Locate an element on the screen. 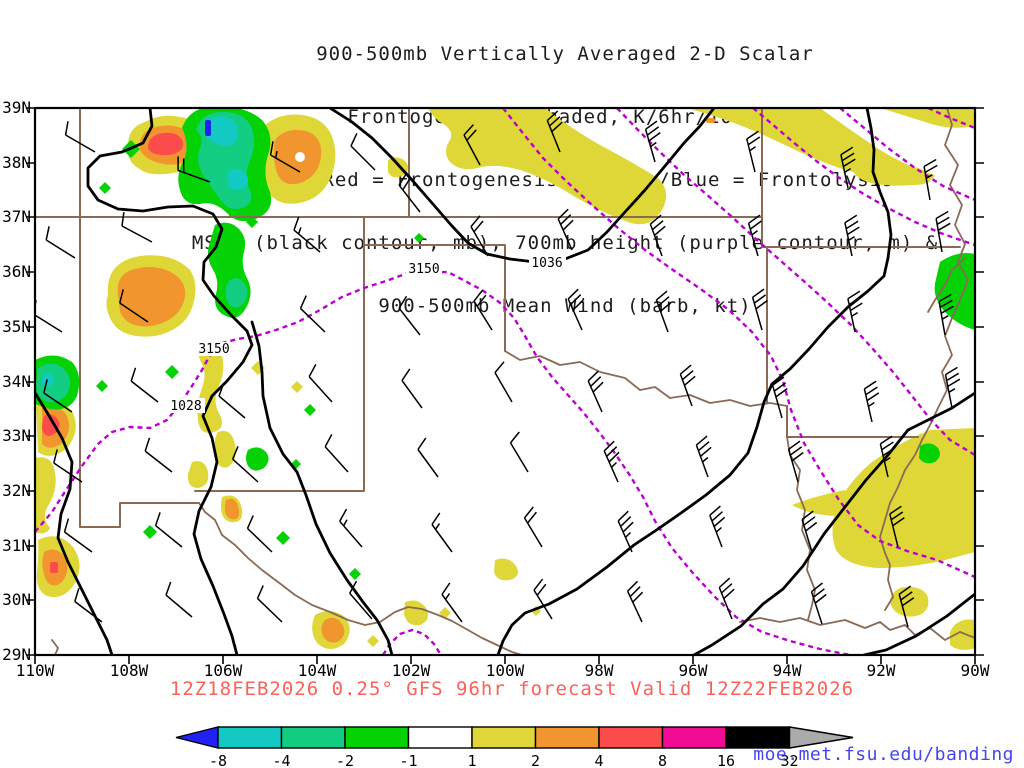  colorbar: -8 -4 -2 -1 1 2 4 8 16 32 is located at coordinates (514, 747).